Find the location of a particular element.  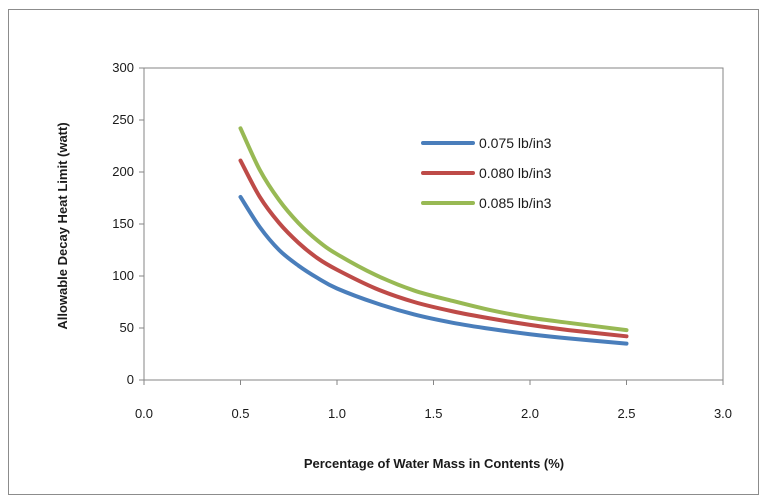

y-axis-ticks: 0 50 100 150 200 250 300 is located at coordinates (128, 223).